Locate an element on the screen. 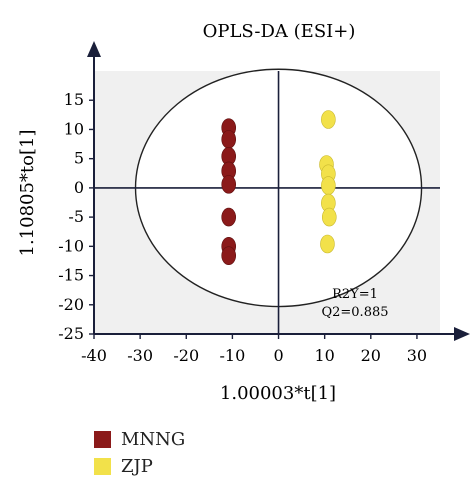  chart-title: OPLS-DA (ESI+) is located at coordinates (279, 31).